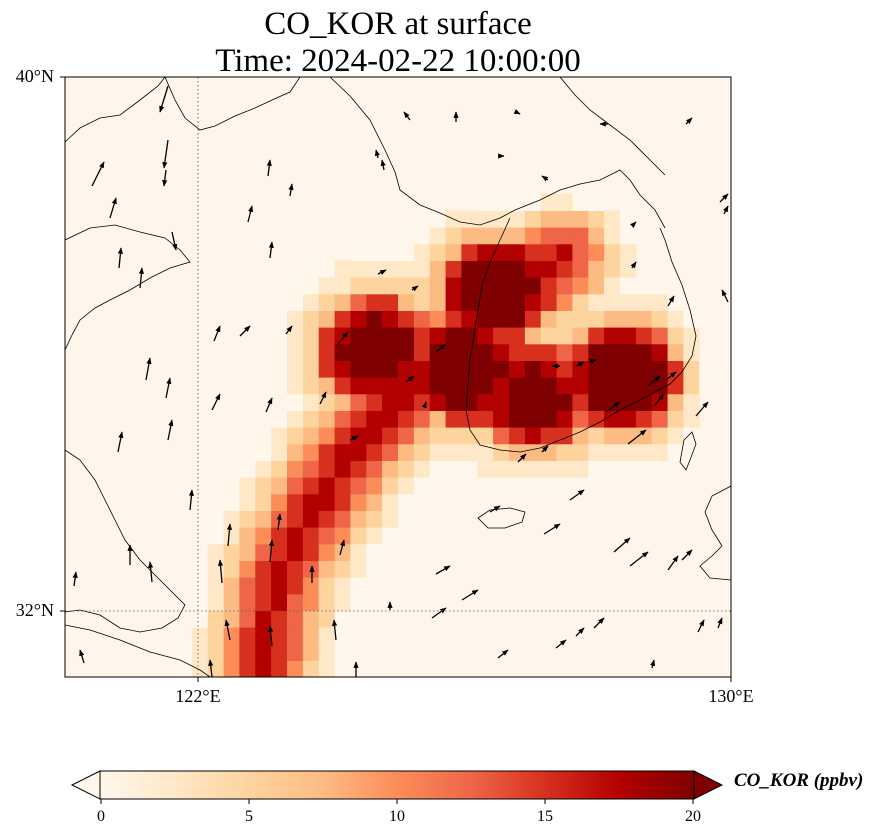  Describe the element at coordinates (138, 650) in the screenshot. I see `coastline-yangtze` at that location.